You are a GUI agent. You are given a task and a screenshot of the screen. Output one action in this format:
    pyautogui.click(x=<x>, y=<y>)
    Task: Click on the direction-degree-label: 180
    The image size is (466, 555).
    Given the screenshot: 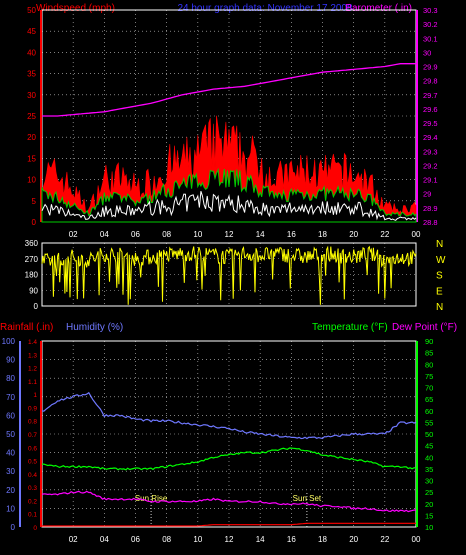 What is the action you would take?
    pyautogui.click(x=32, y=275)
    